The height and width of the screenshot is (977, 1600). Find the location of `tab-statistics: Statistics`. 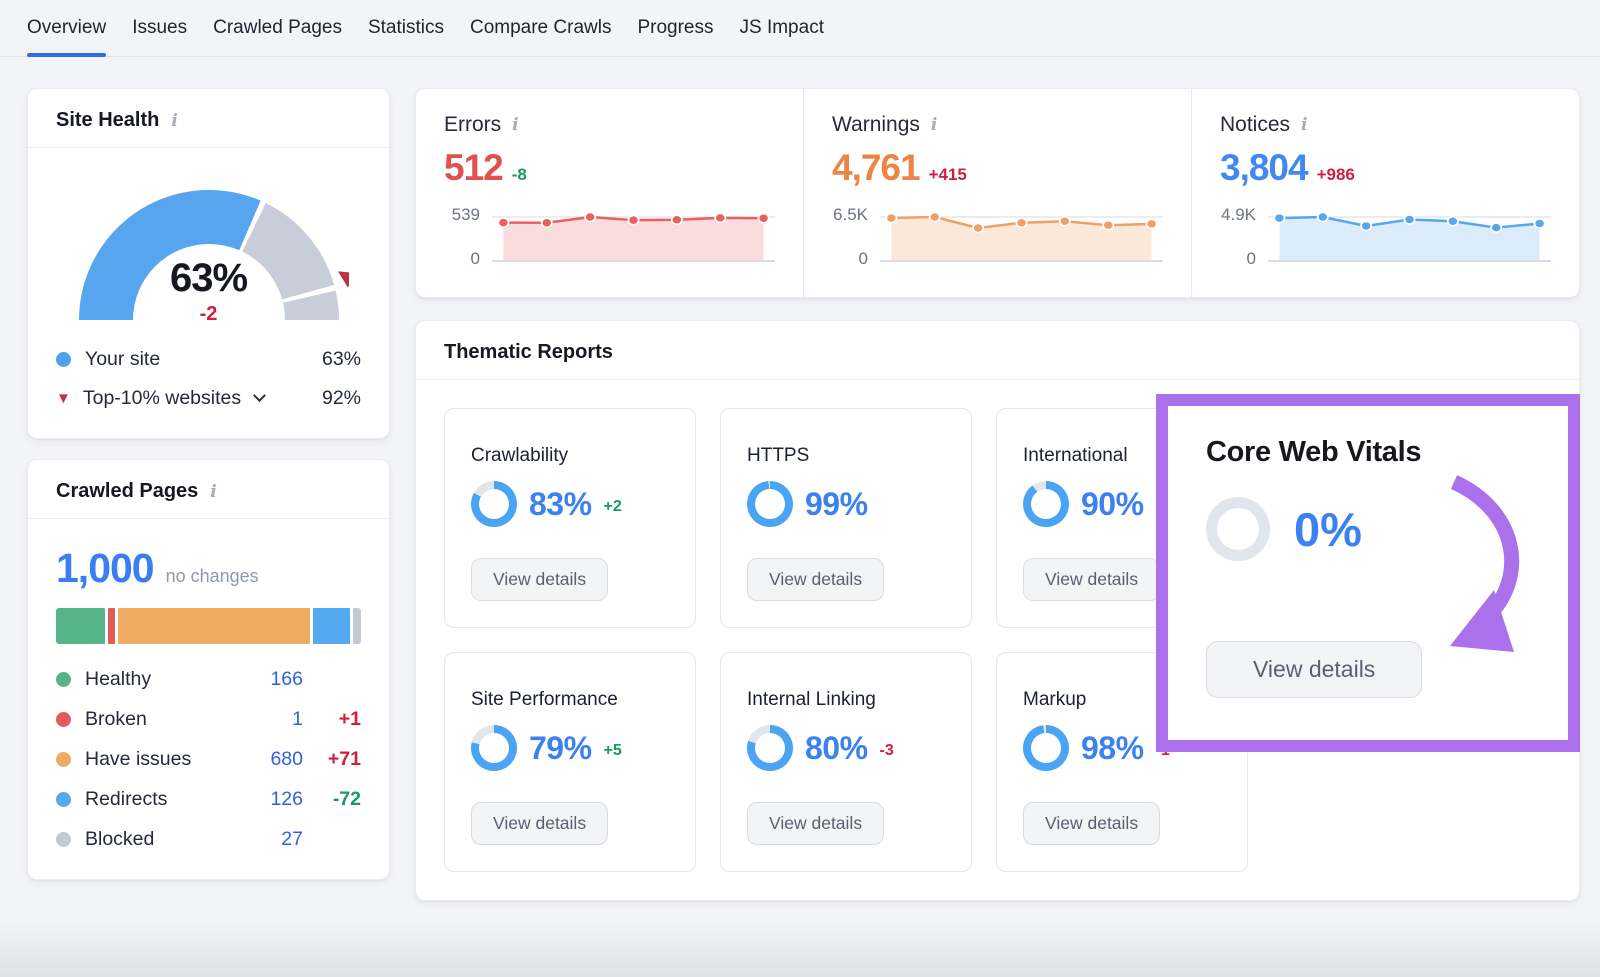

tab-statistics: Statistics is located at coordinates (405, 27).